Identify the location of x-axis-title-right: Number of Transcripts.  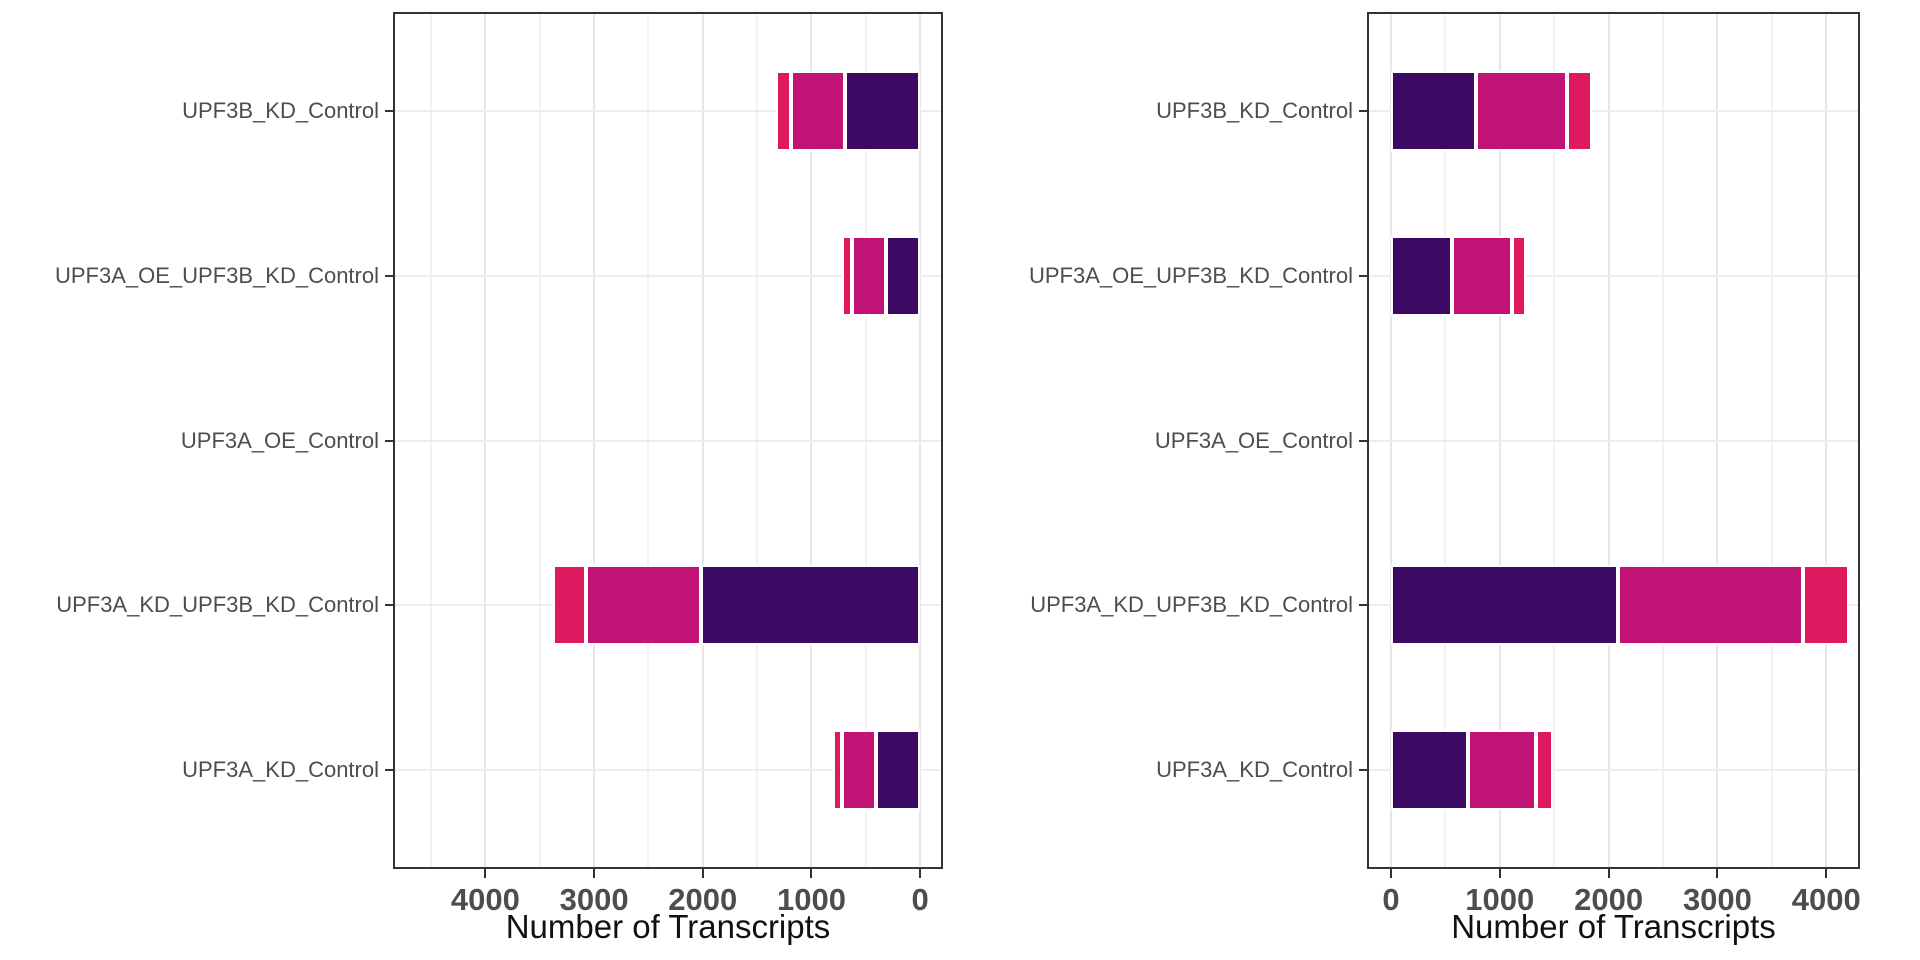
(1613, 926).